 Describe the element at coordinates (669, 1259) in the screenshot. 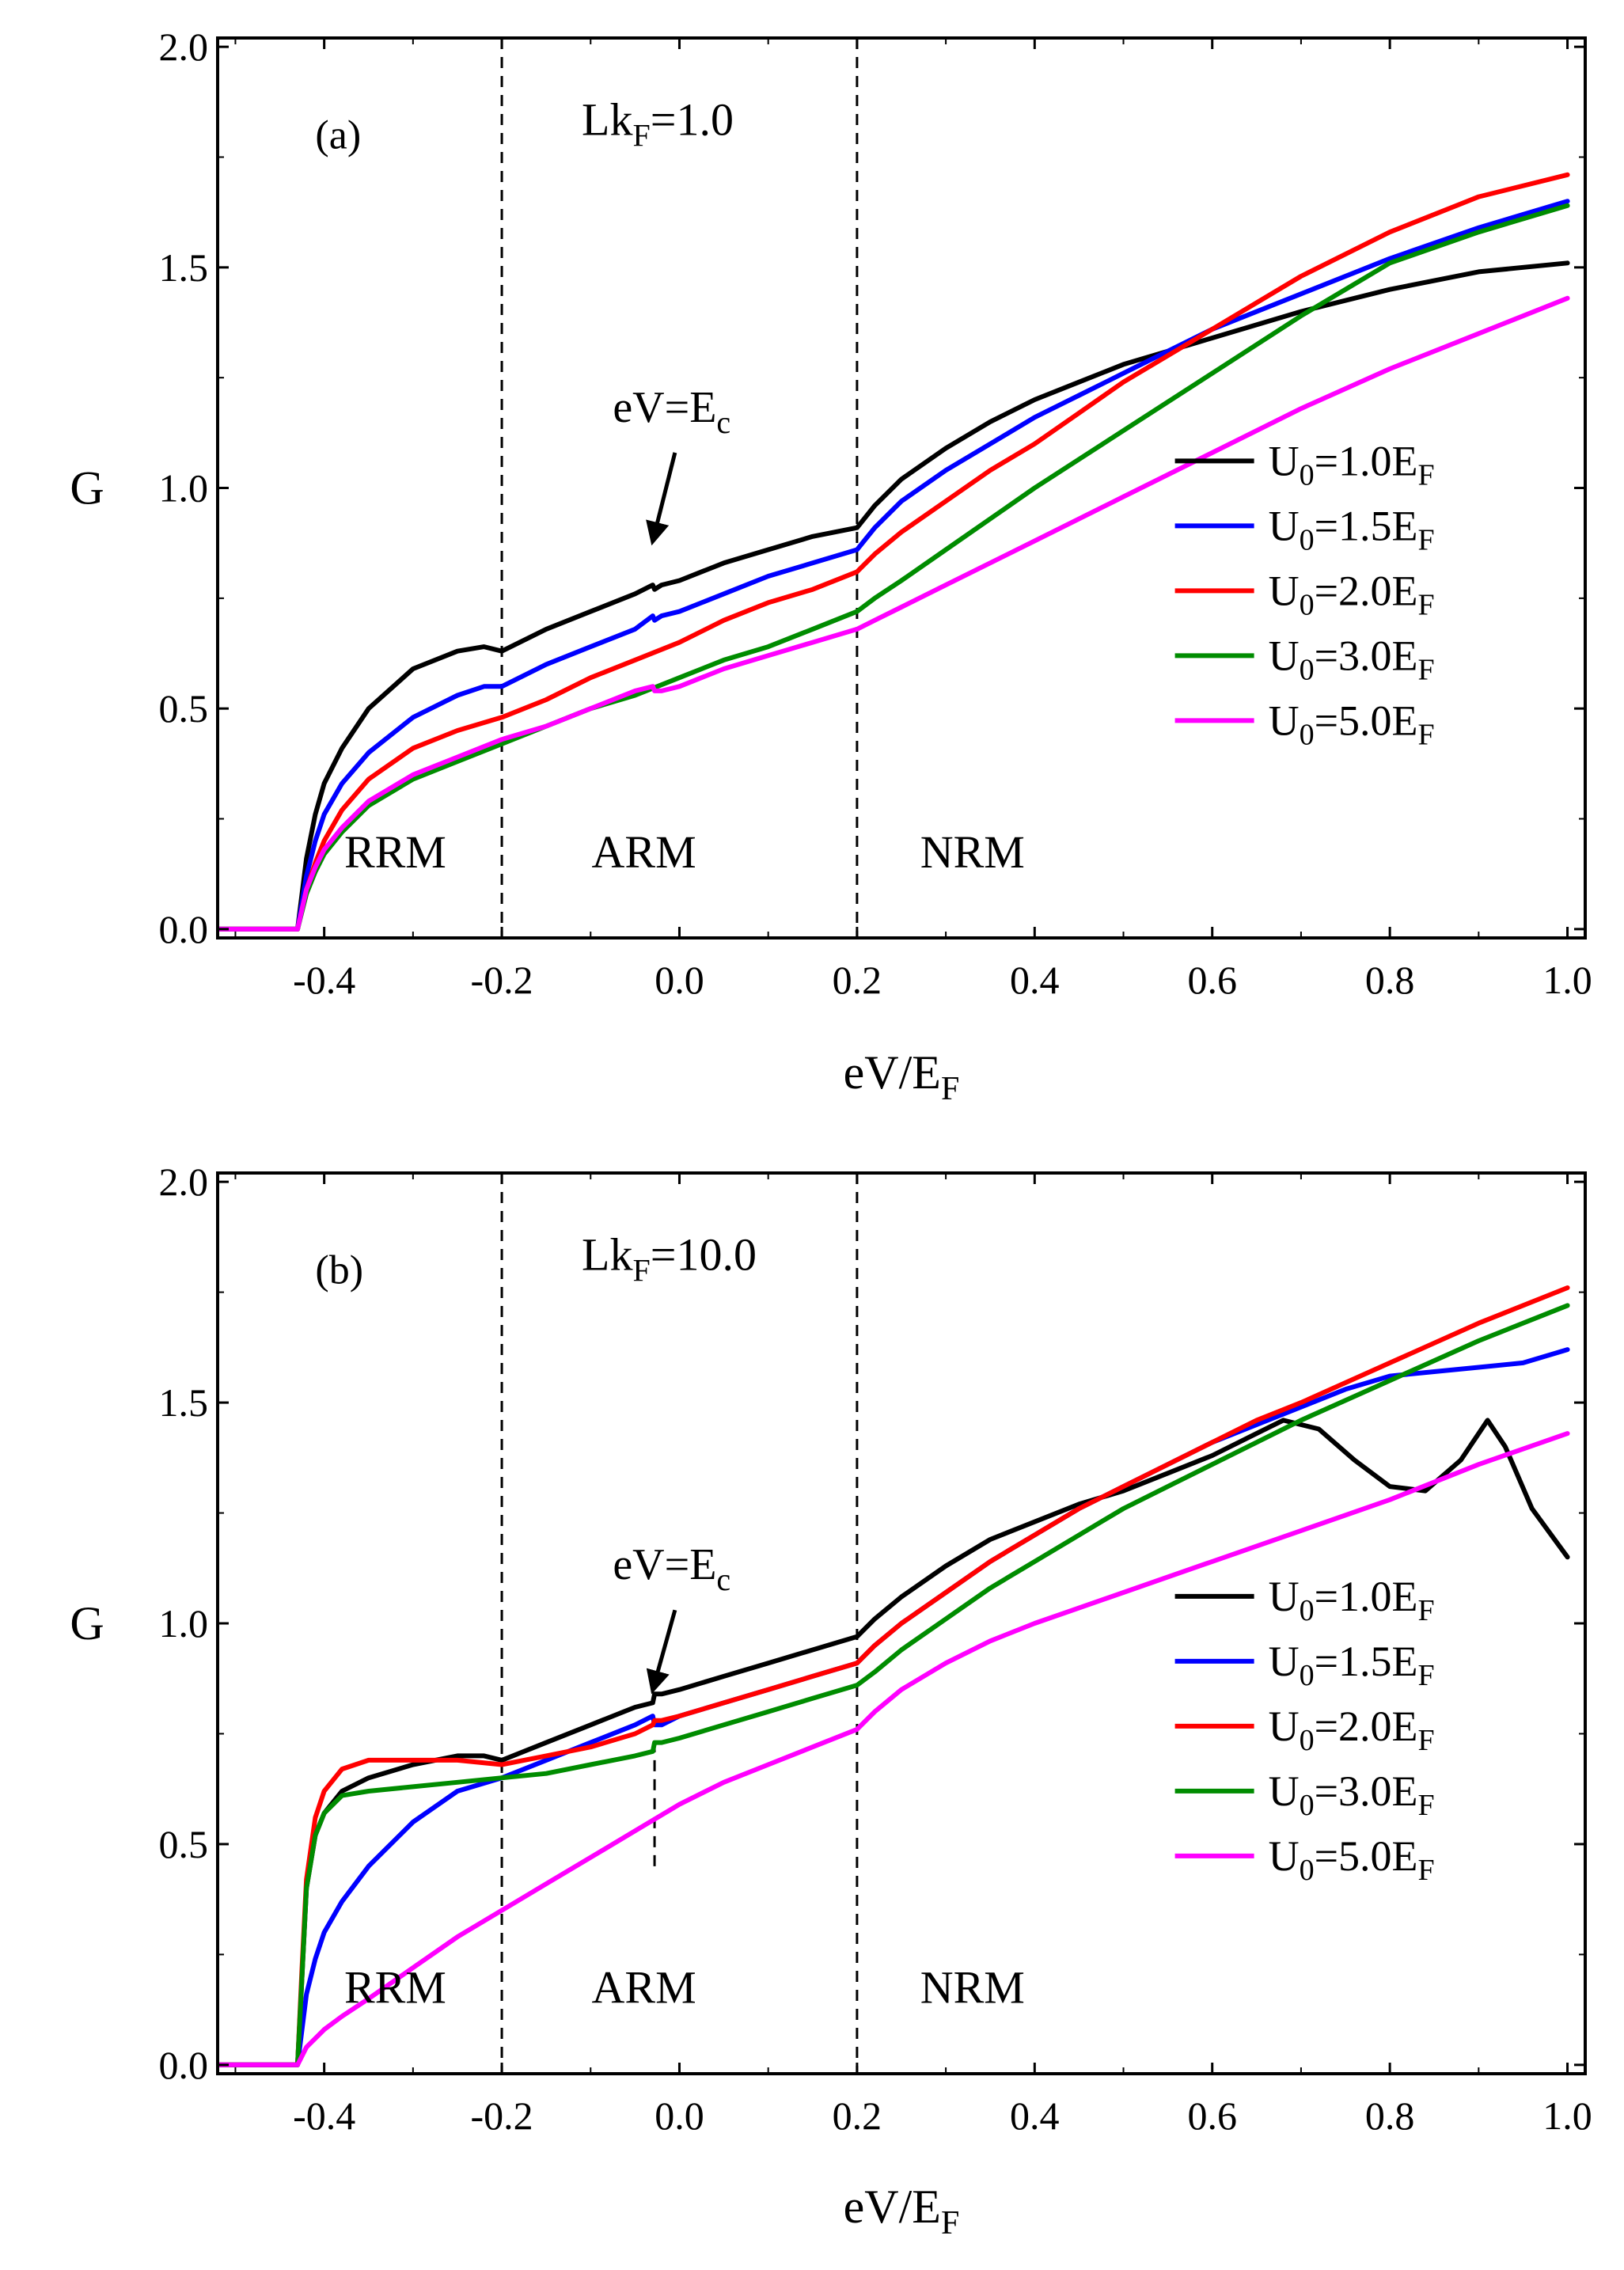

I see `parameter-label: LkF=10.0` at that location.